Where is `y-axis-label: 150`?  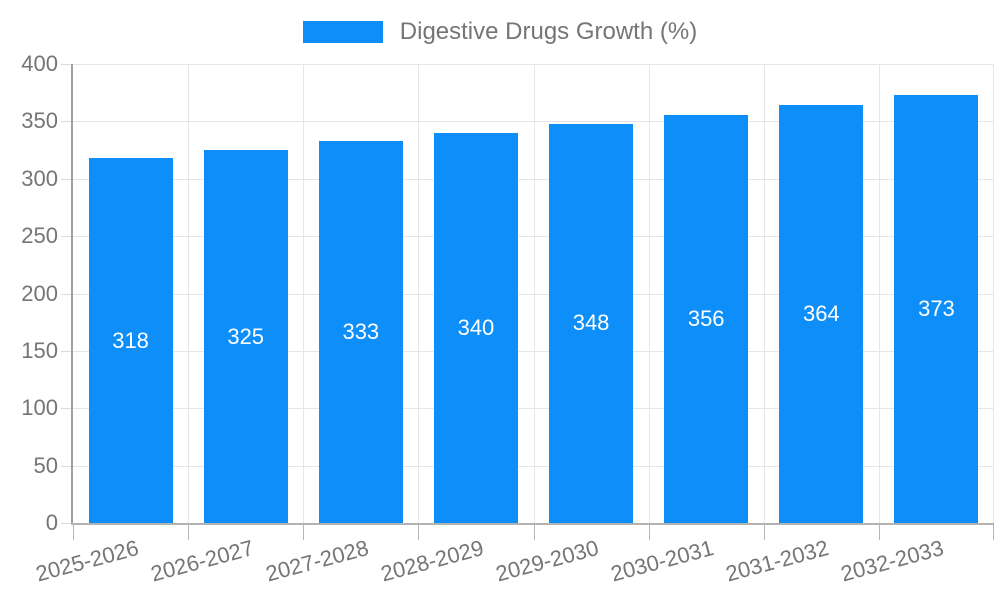 y-axis-label: 150 is located at coordinates (39, 350).